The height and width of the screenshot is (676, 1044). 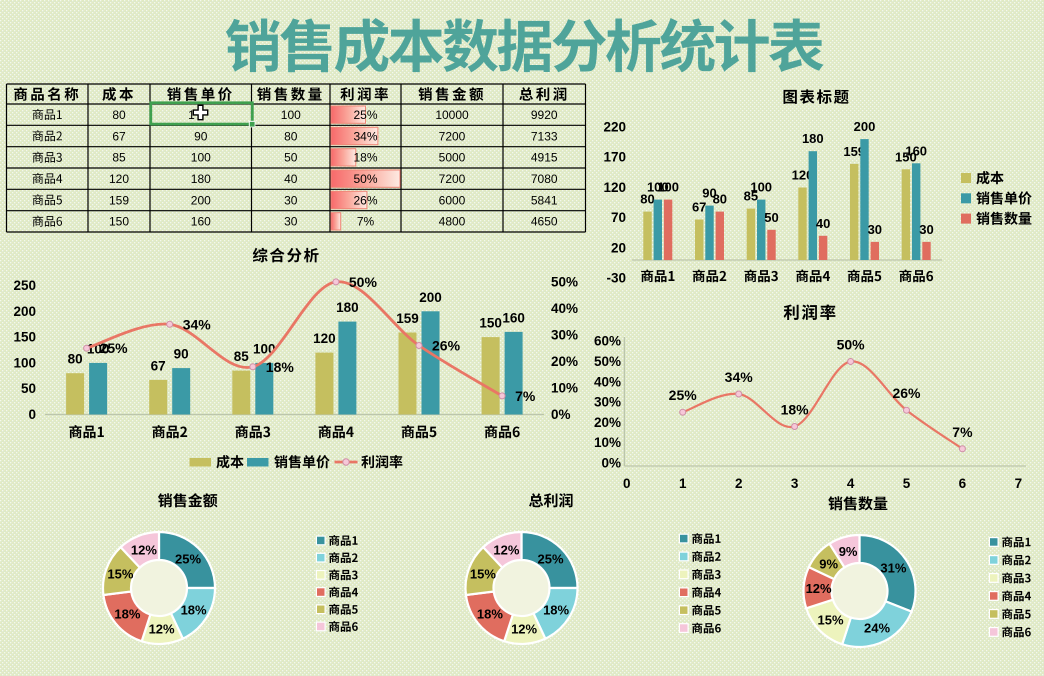 What do you see at coordinates (452, 200) in the screenshot?
I see `svg-text: 6000` at bounding box center [452, 200].